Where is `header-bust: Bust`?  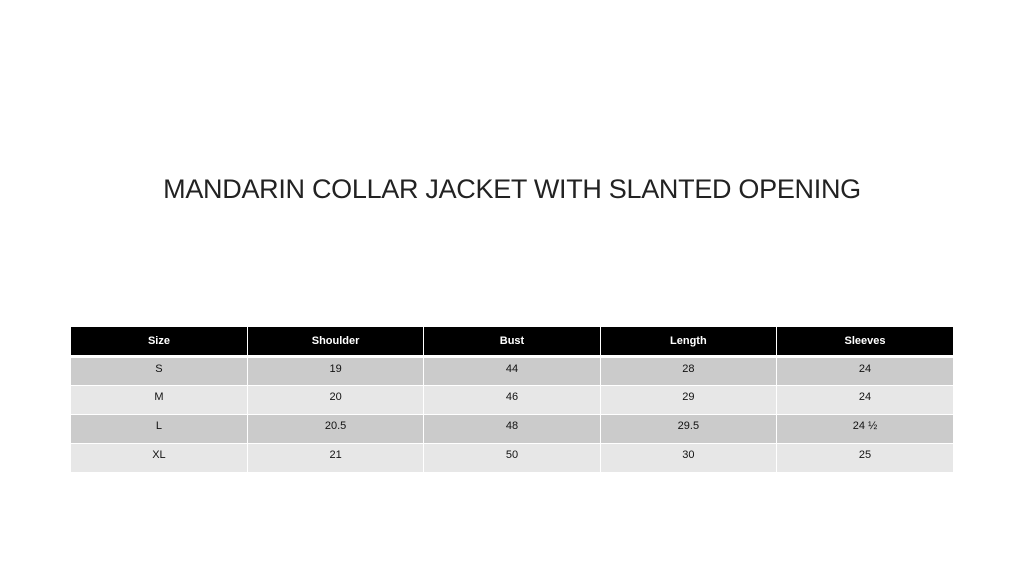
header-bust: Bust is located at coordinates (512, 342).